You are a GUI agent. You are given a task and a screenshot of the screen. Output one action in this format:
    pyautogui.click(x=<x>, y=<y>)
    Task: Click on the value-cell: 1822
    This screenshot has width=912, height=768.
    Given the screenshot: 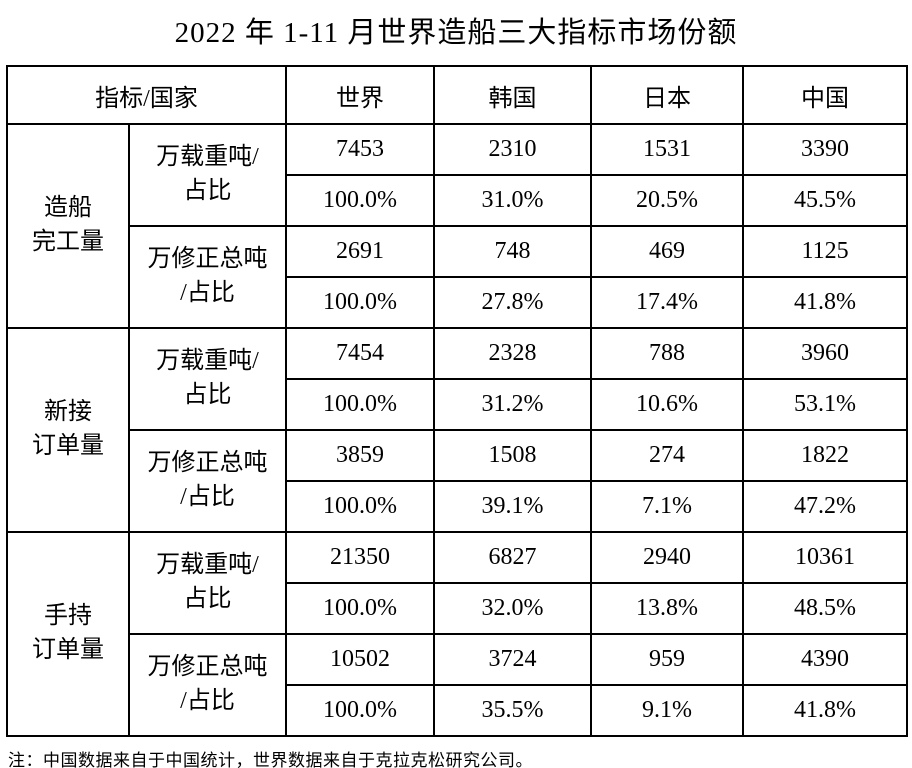 What is the action you would take?
    pyautogui.click(x=825, y=455)
    